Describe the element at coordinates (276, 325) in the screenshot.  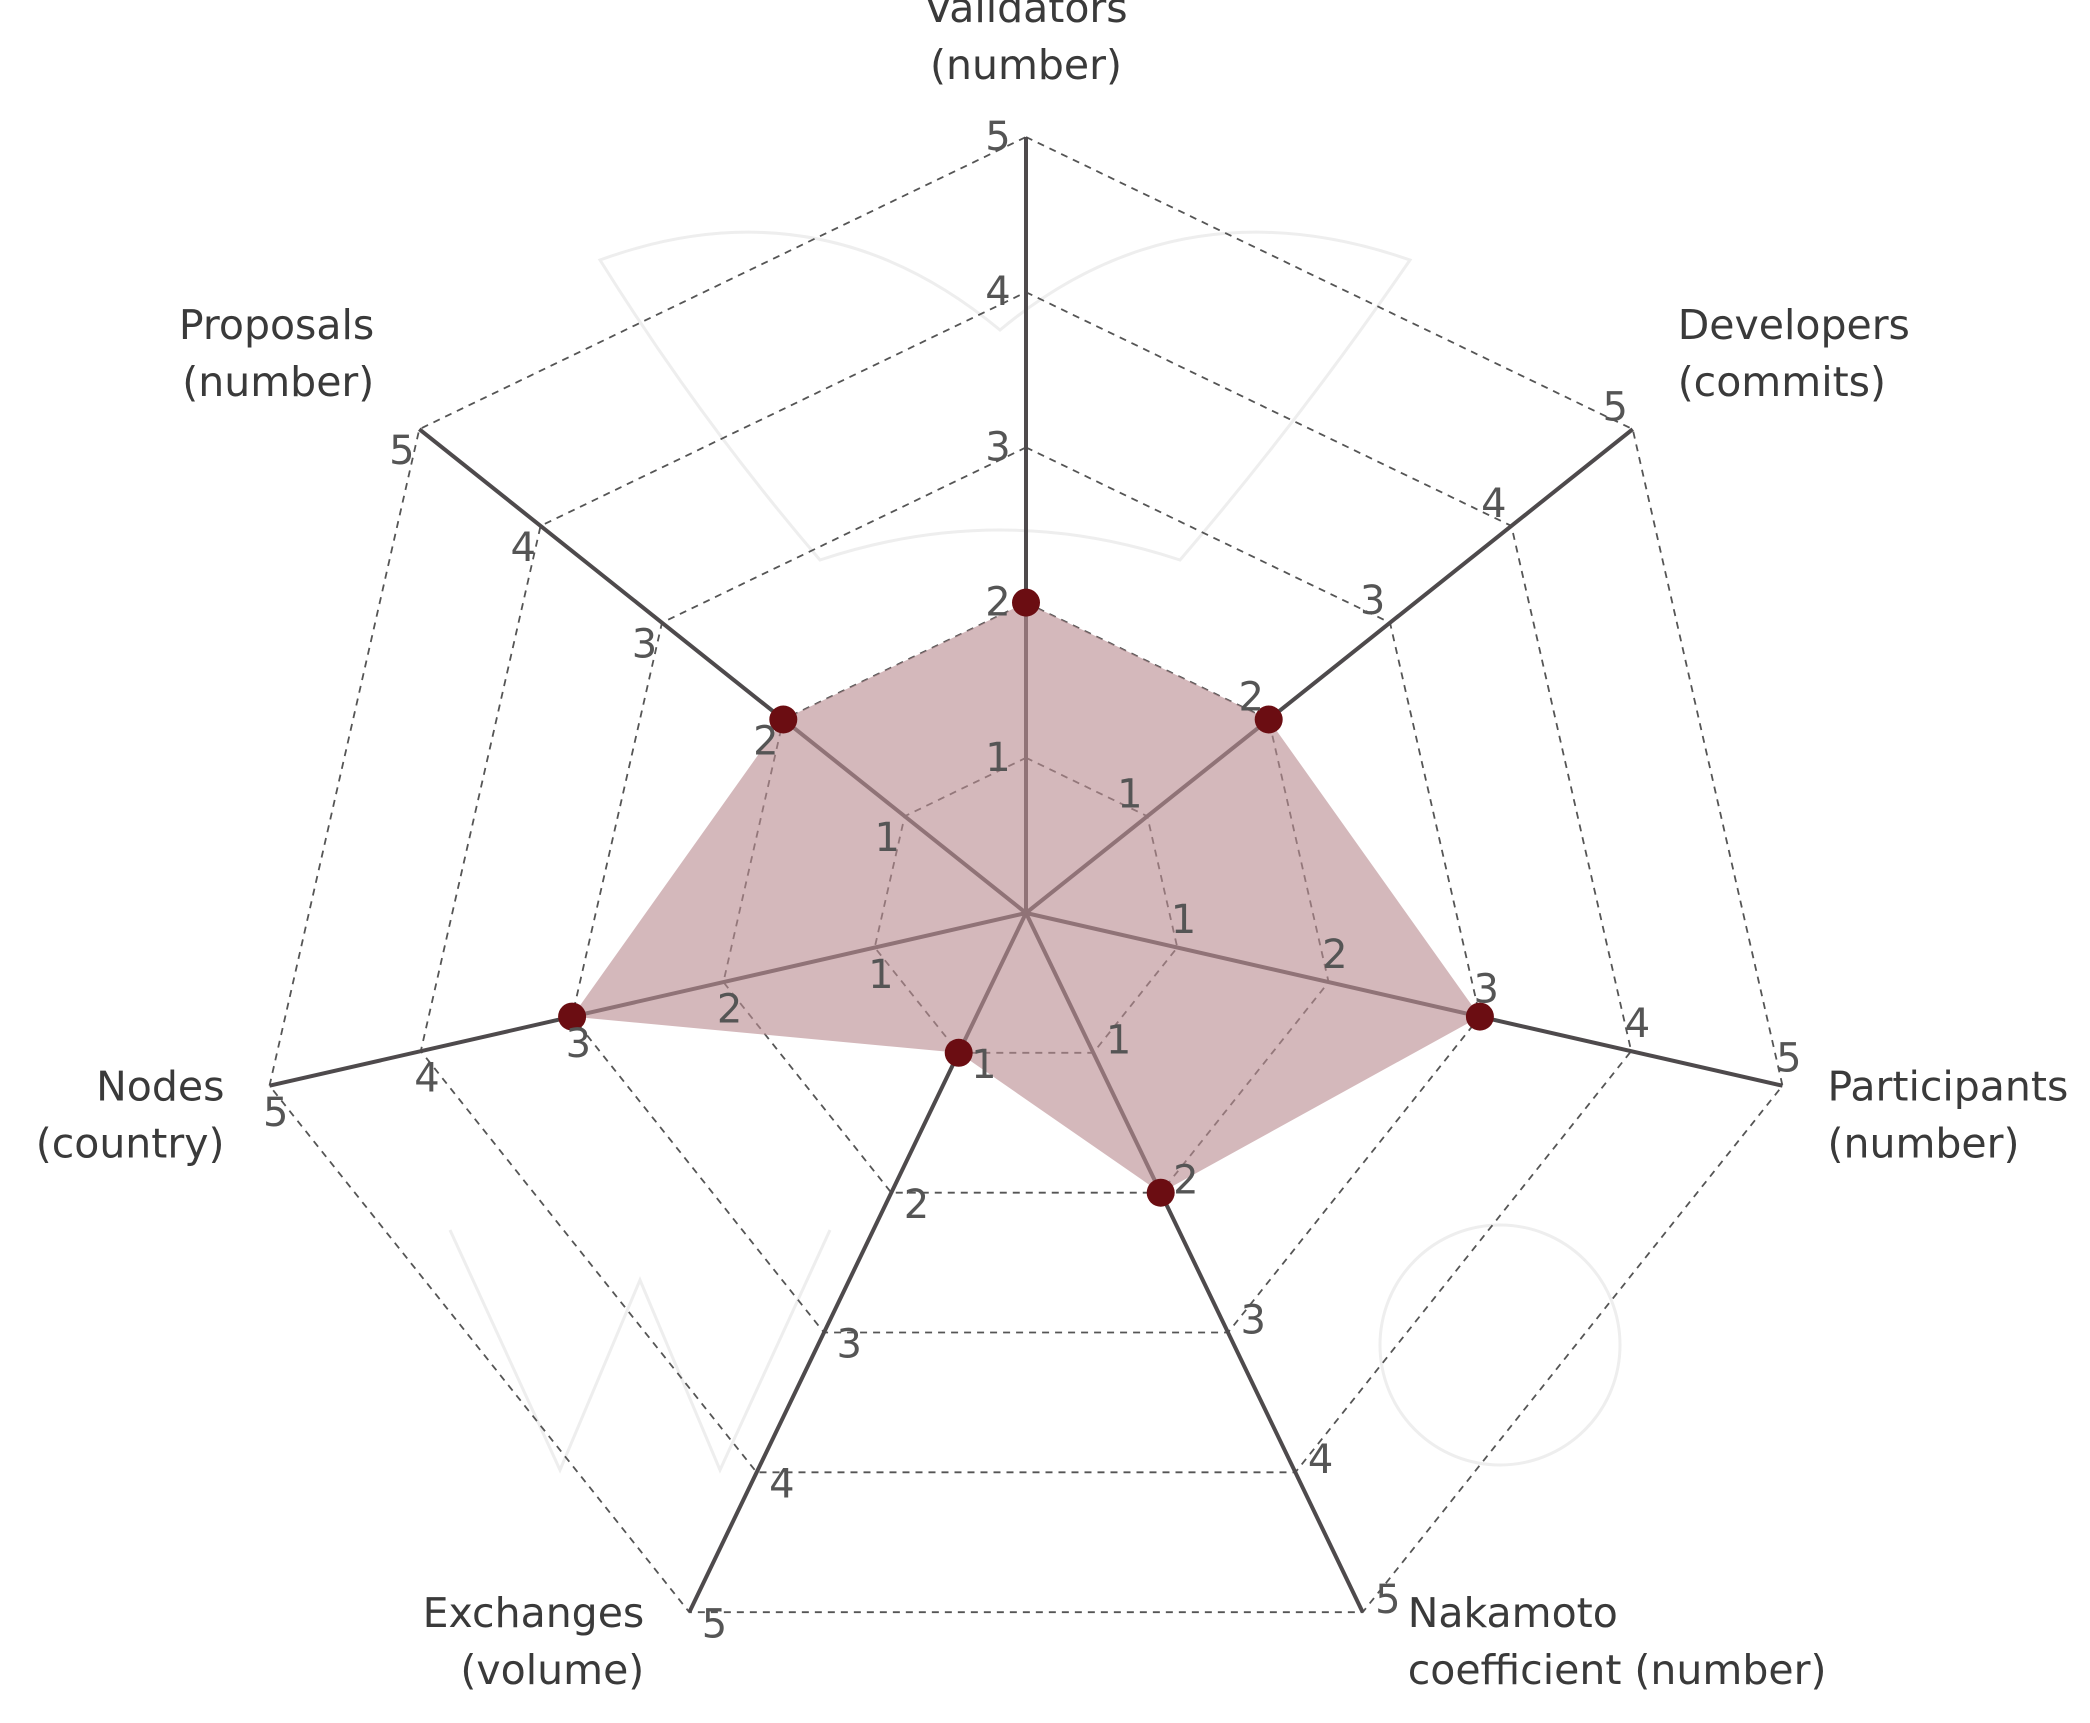
I see `axis-label-line: Proposals` at that location.